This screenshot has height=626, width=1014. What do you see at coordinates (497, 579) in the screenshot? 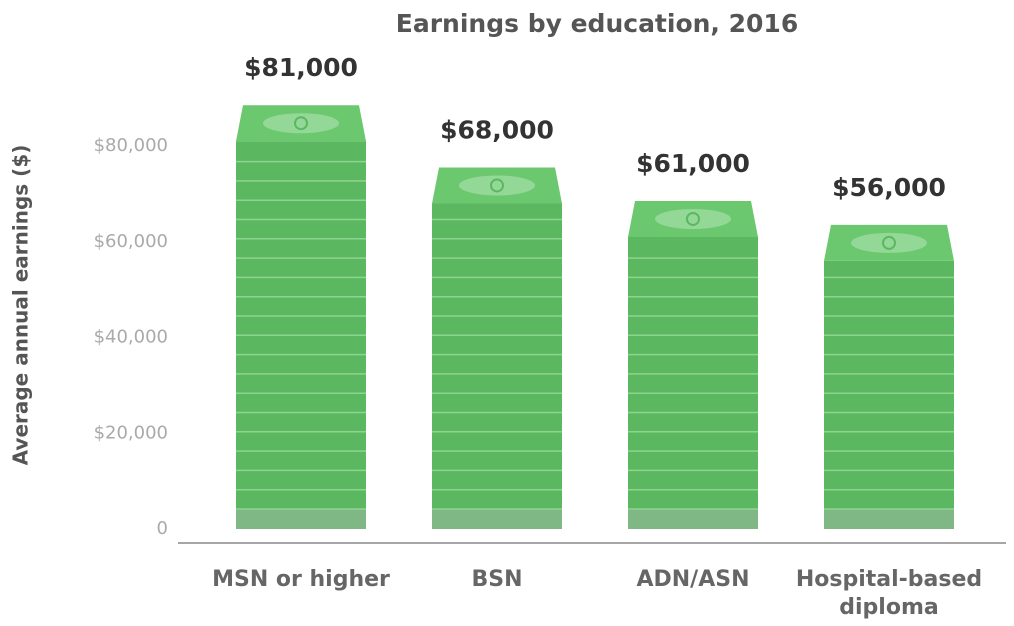
I see `x-tick-label: BSN` at bounding box center [497, 579].